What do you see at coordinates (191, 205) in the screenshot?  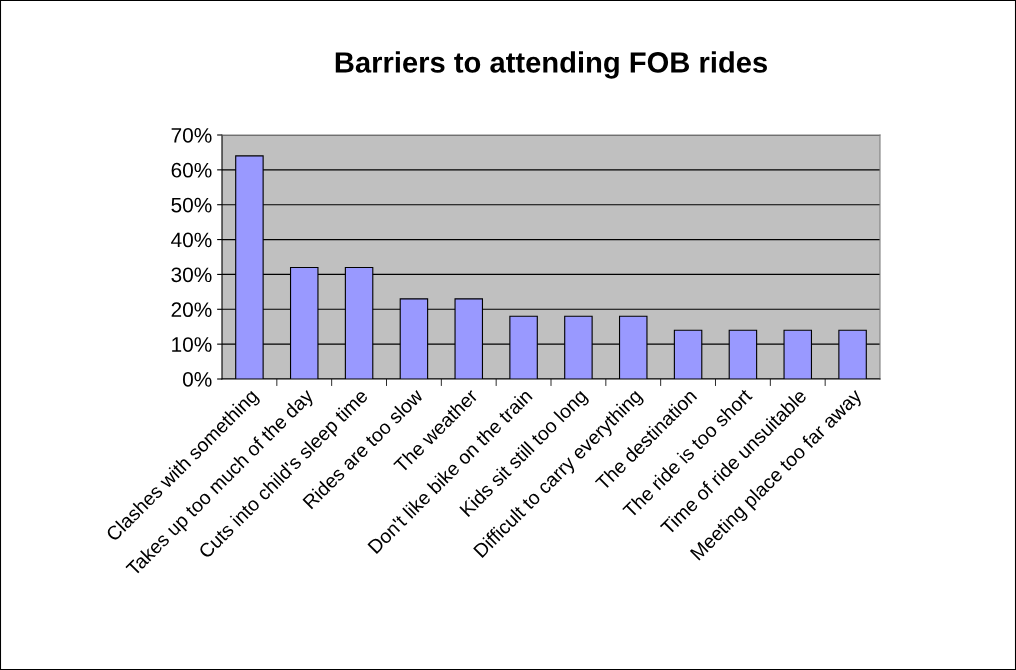 I see `y-tick-label: 50%` at bounding box center [191, 205].